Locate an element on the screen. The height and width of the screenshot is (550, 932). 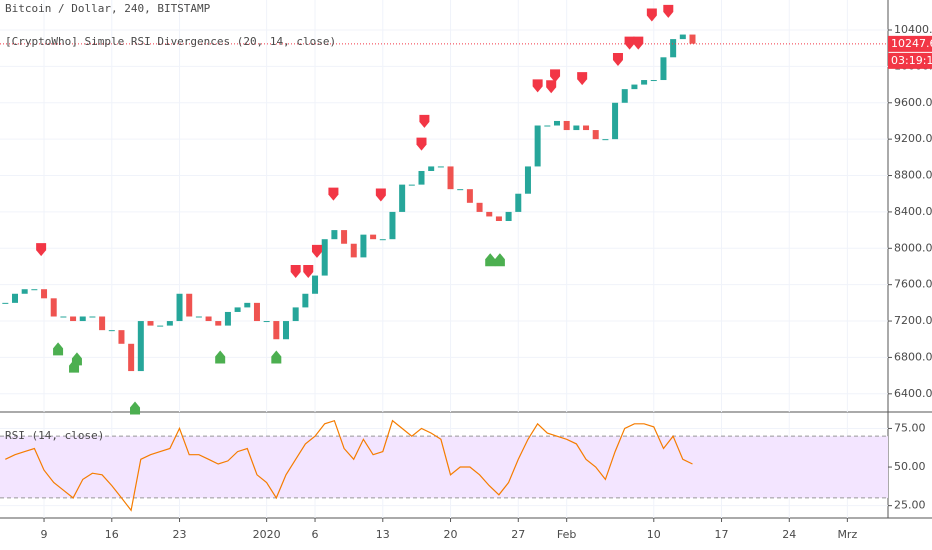
y-tick-label: 8400.00 is located at coordinates (913, 211).